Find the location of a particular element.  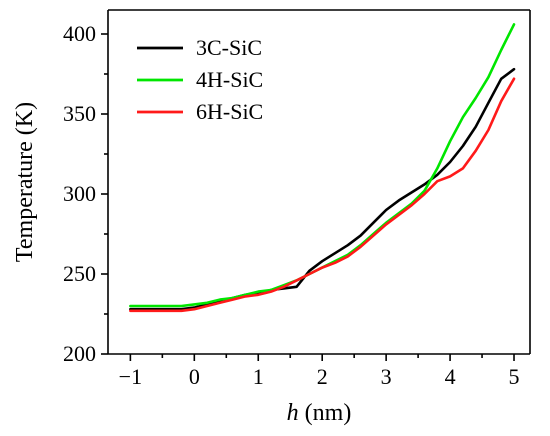

legend-label-6h-sic: 6H-SiC is located at coordinates (229, 111).